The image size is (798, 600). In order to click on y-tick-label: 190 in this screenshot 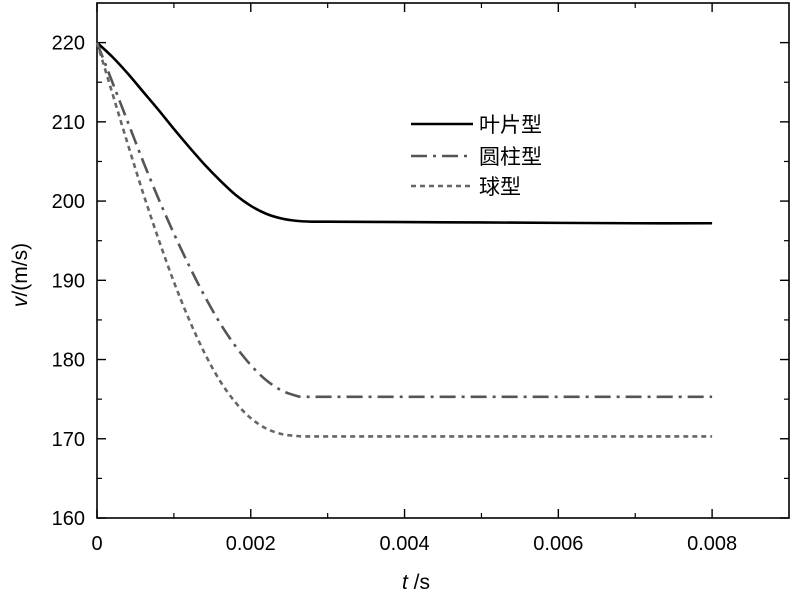, I will do `click(68, 281)`.